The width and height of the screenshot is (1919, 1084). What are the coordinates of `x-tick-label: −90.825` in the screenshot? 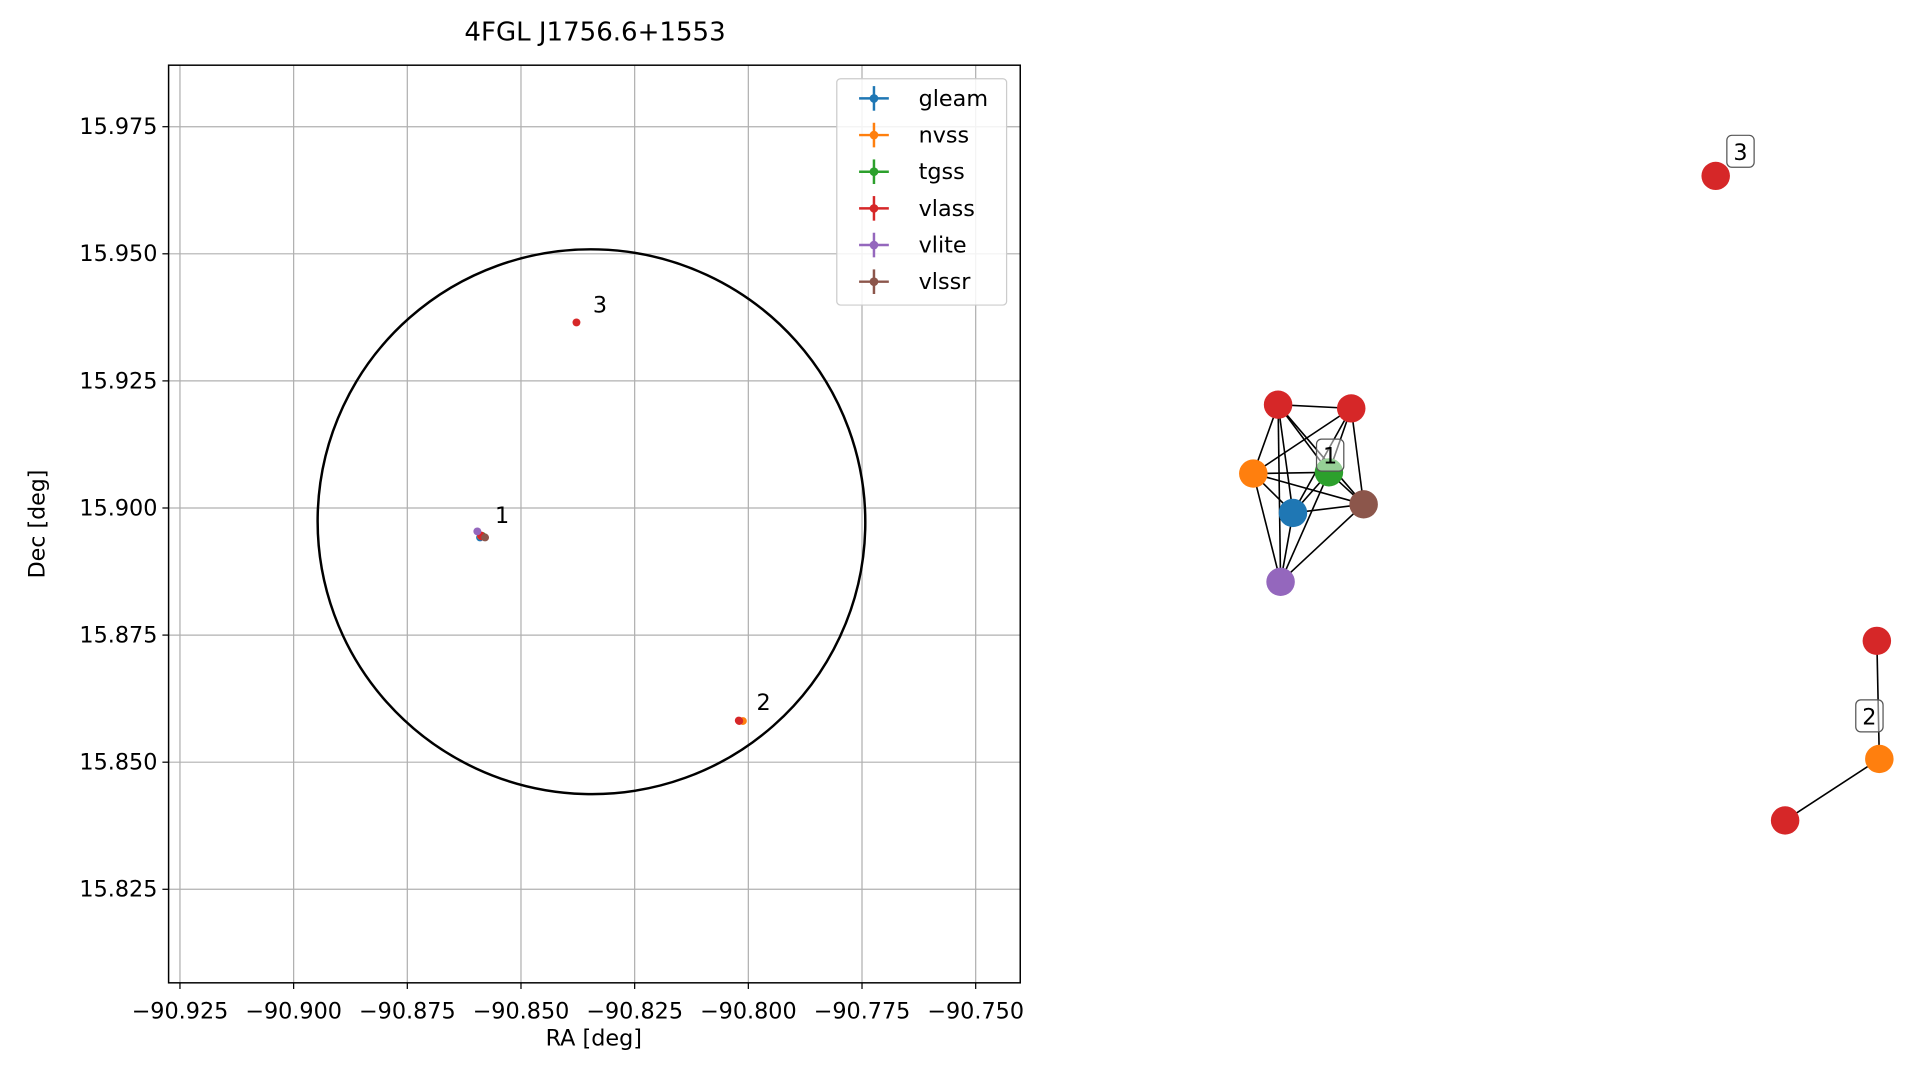 It's located at (634, 1012).